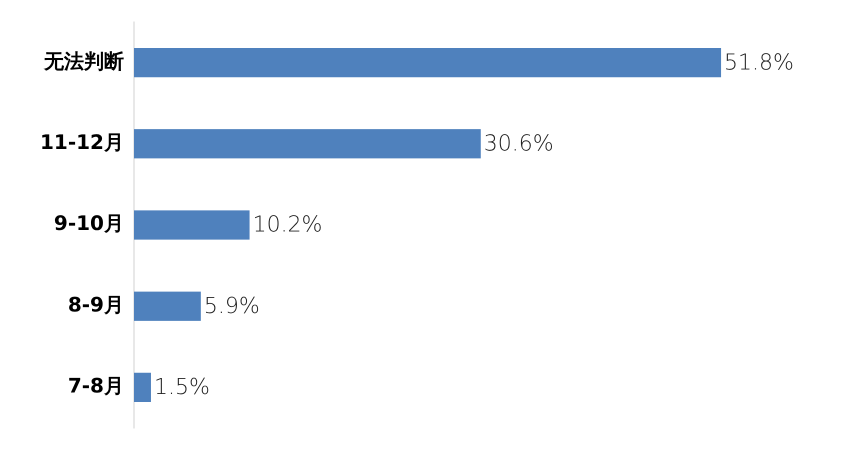 This screenshot has height=451, width=845. Describe the element at coordinates (89, 223) in the screenshot. I see `y-tick-label: 9-10月` at that location.